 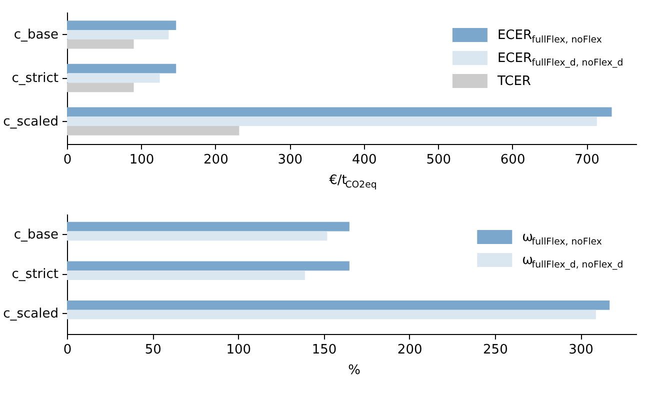 I want to click on x-tick-label: 50, so click(x=153, y=350).